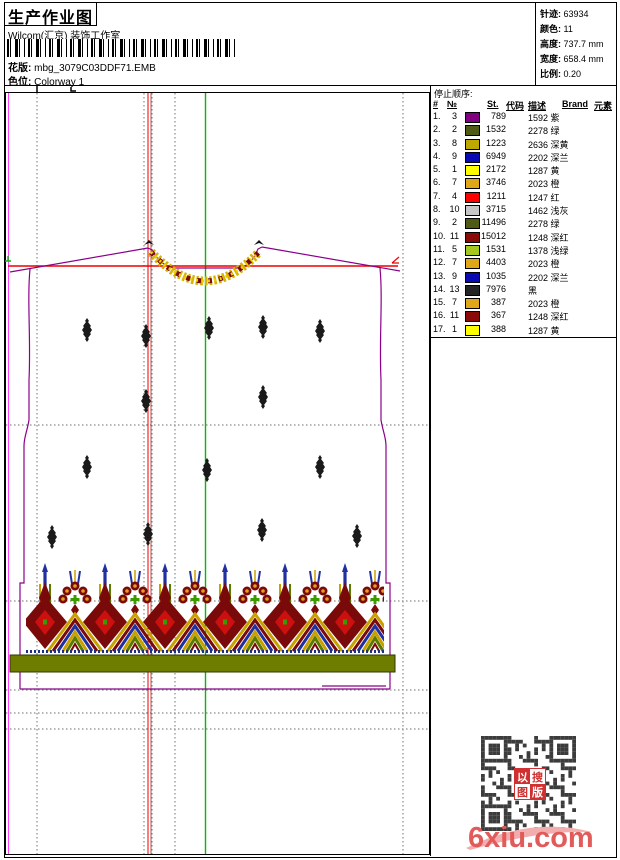  I want to click on design-height: 高度: 737.7 mm, so click(572, 44).